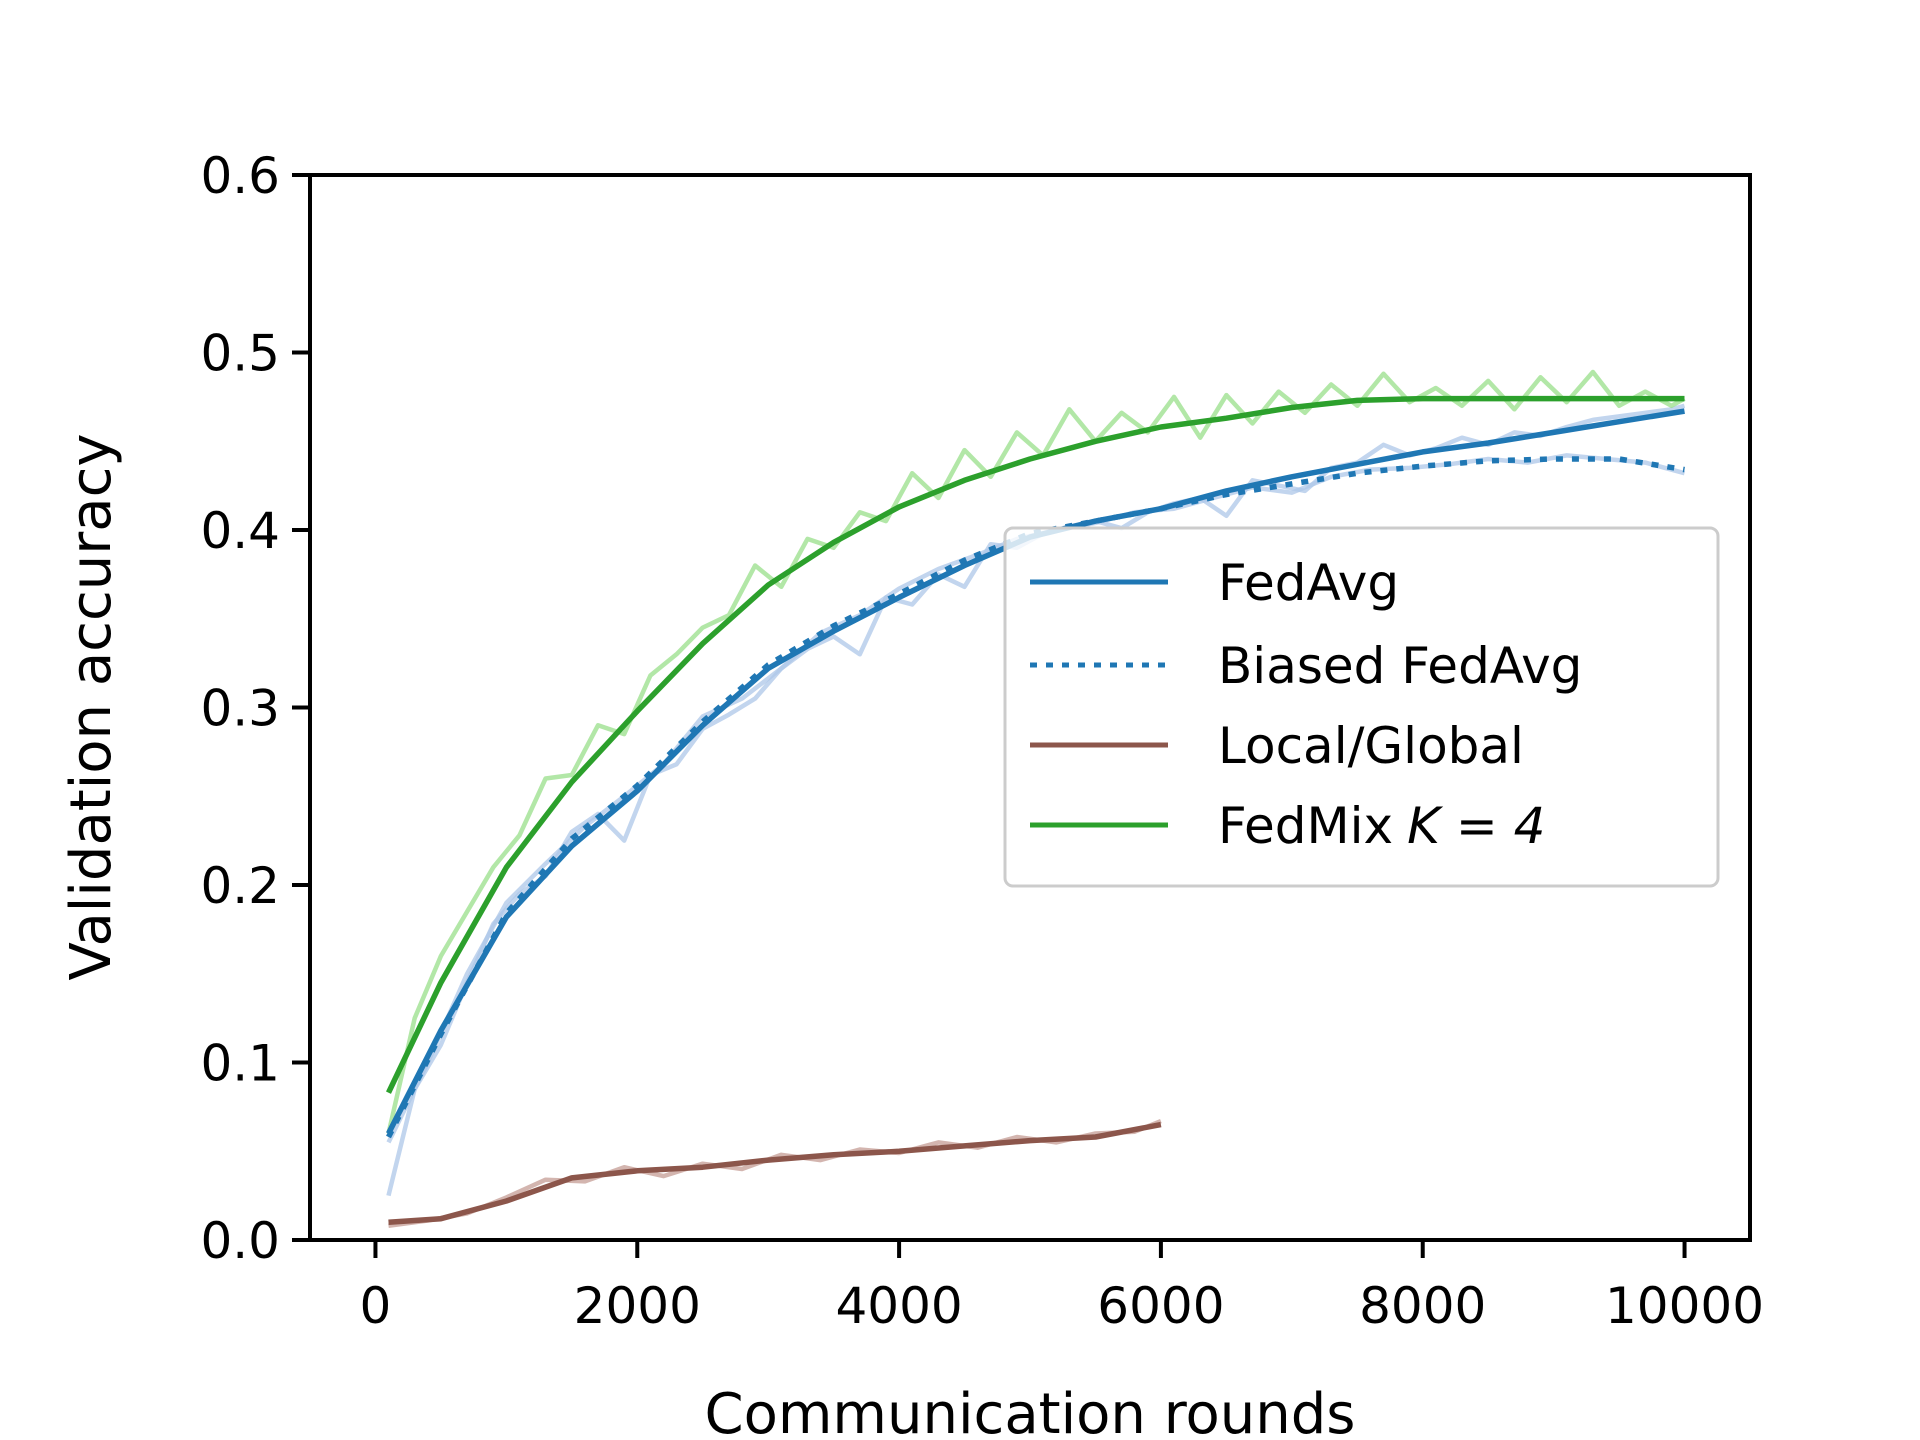  What do you see at coordinates (1305, 826) in the screenshot?
I see `legend-label-fedmix-name: FedMix` at bounding box center [1305, 826].